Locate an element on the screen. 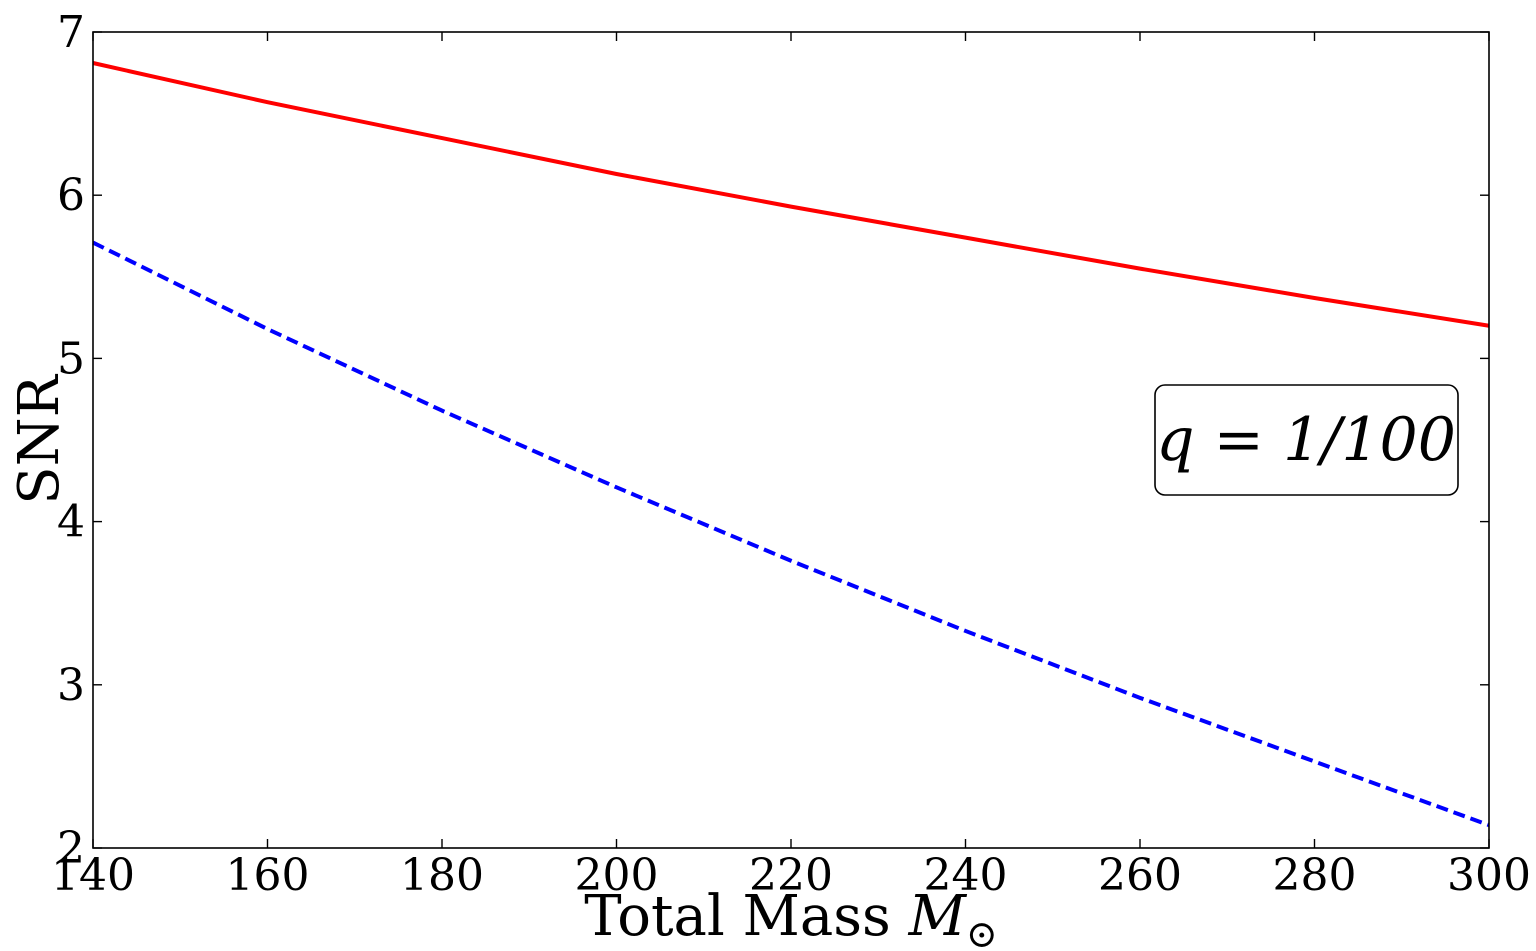 Image resolution: width=1536 pixels, height=951 pixels. x-tick-label: 300 is located at coordinates (1489, 875).